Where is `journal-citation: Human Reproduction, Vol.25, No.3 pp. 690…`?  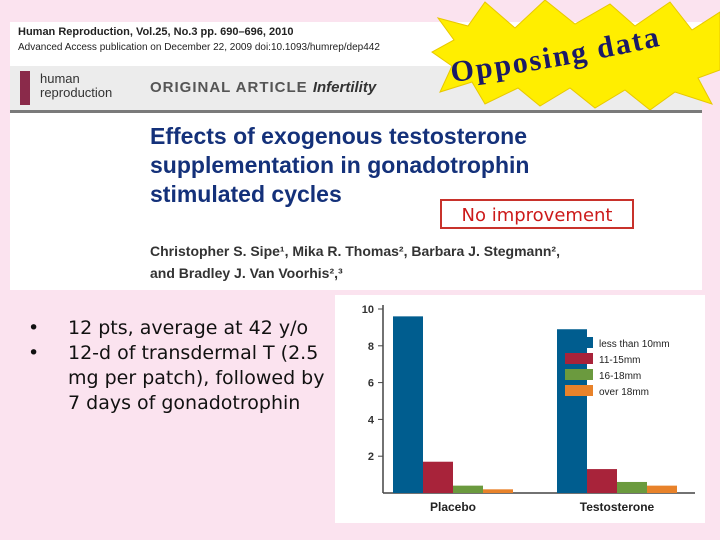
journal-citation: Human Reproduction, Vol.25, No.3 pp. 690… is located at coordinates (156, 32).